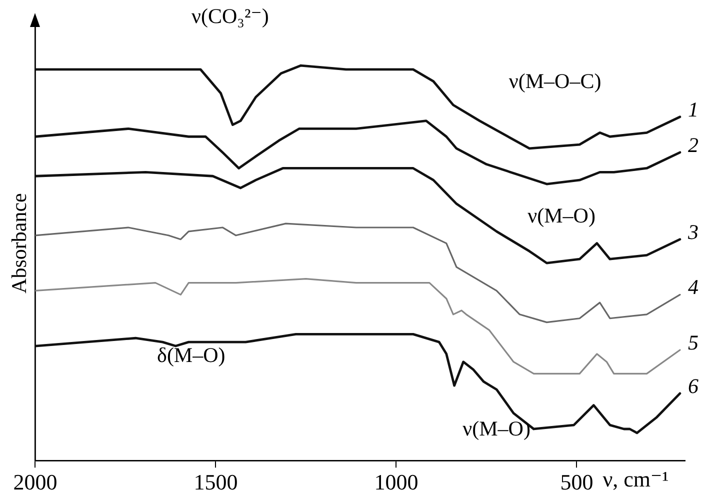 This screenshot has width=715, height=500. I want to click on series-label: 3, so click(692, 232).